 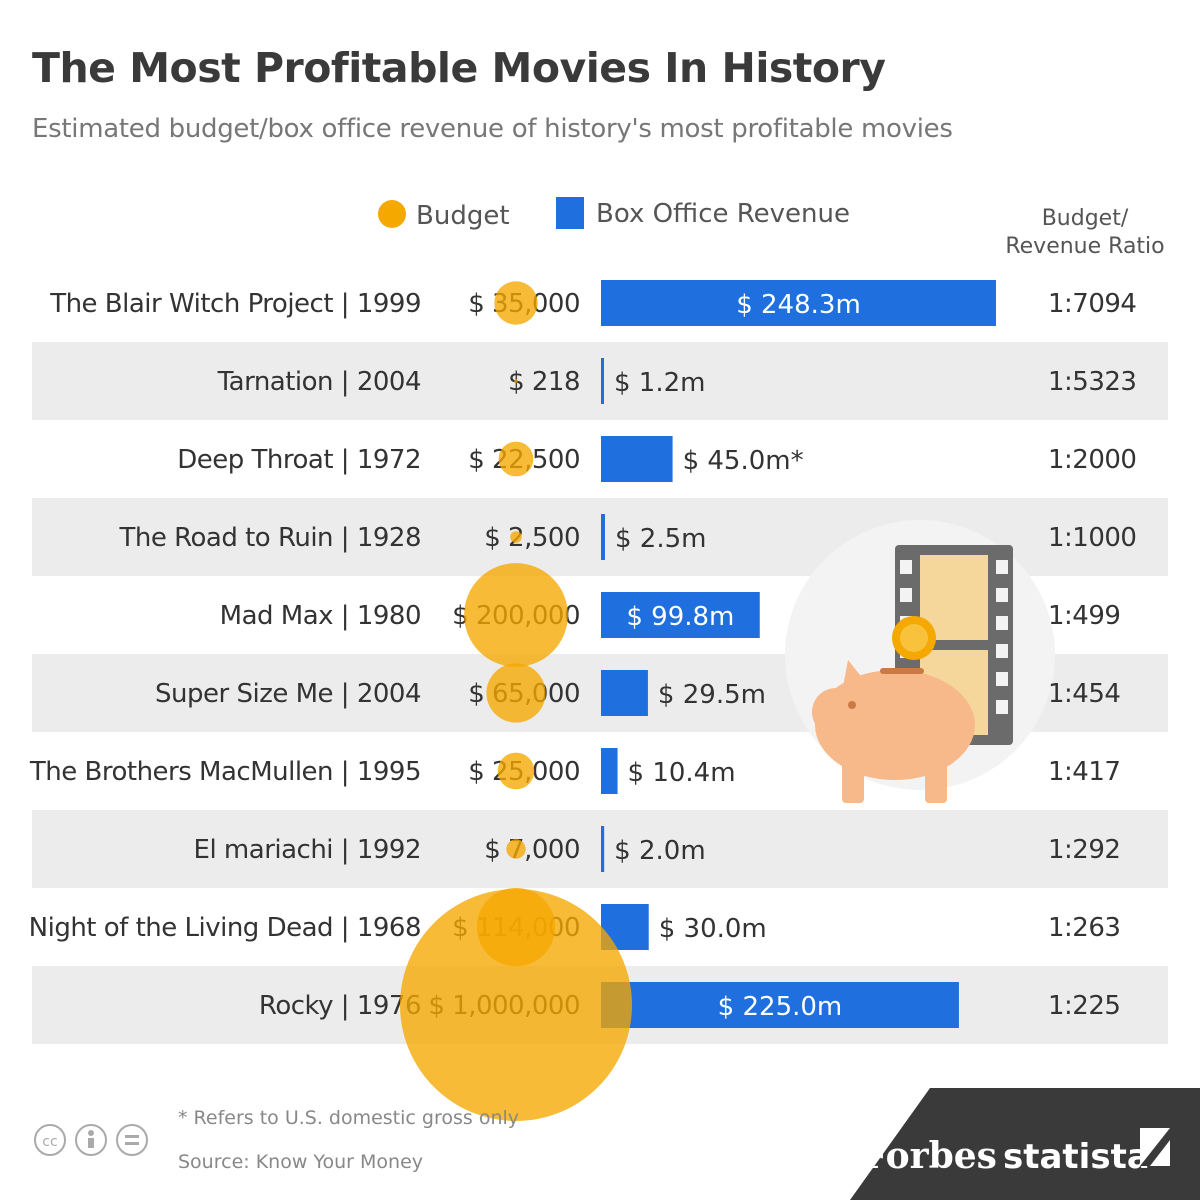 I want to click on ratio-label: 1:263, so click(x=1084, y=928).